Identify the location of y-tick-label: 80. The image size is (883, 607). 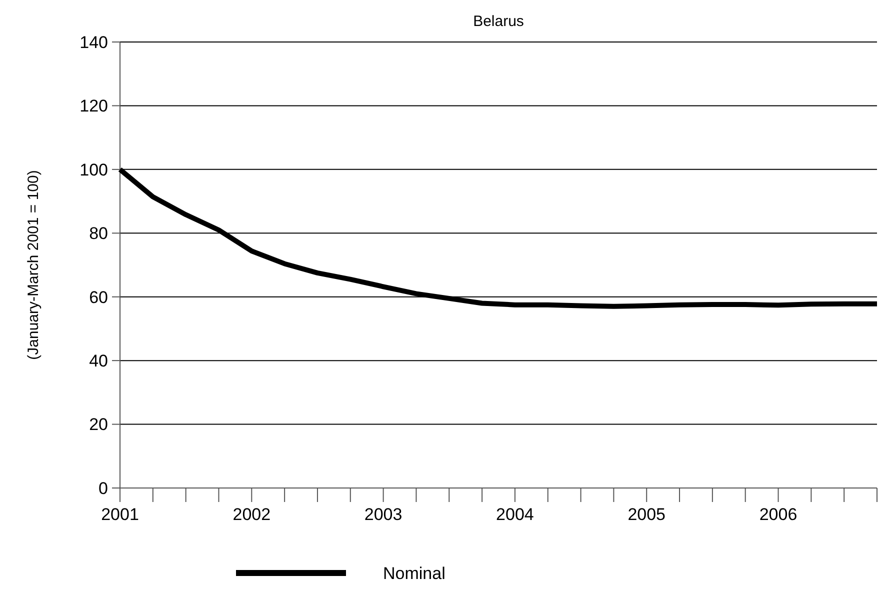
(98, 234).